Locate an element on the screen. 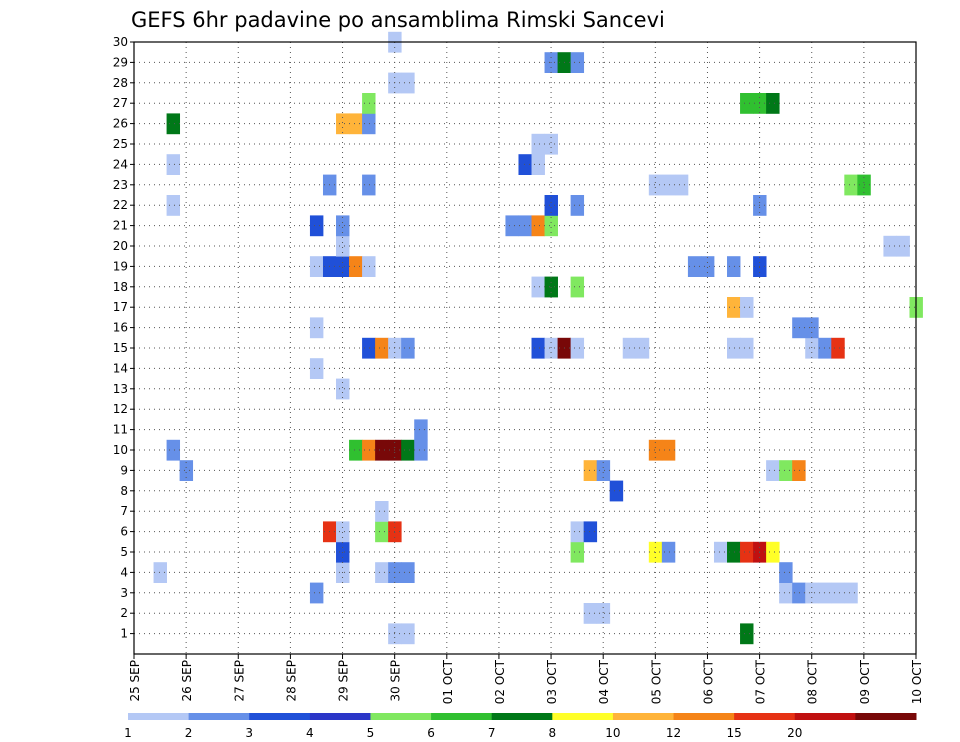 The width and height of the screenshot is (960, 742). x-tick-label: 27 SEP is located at coordinates (239, 681).